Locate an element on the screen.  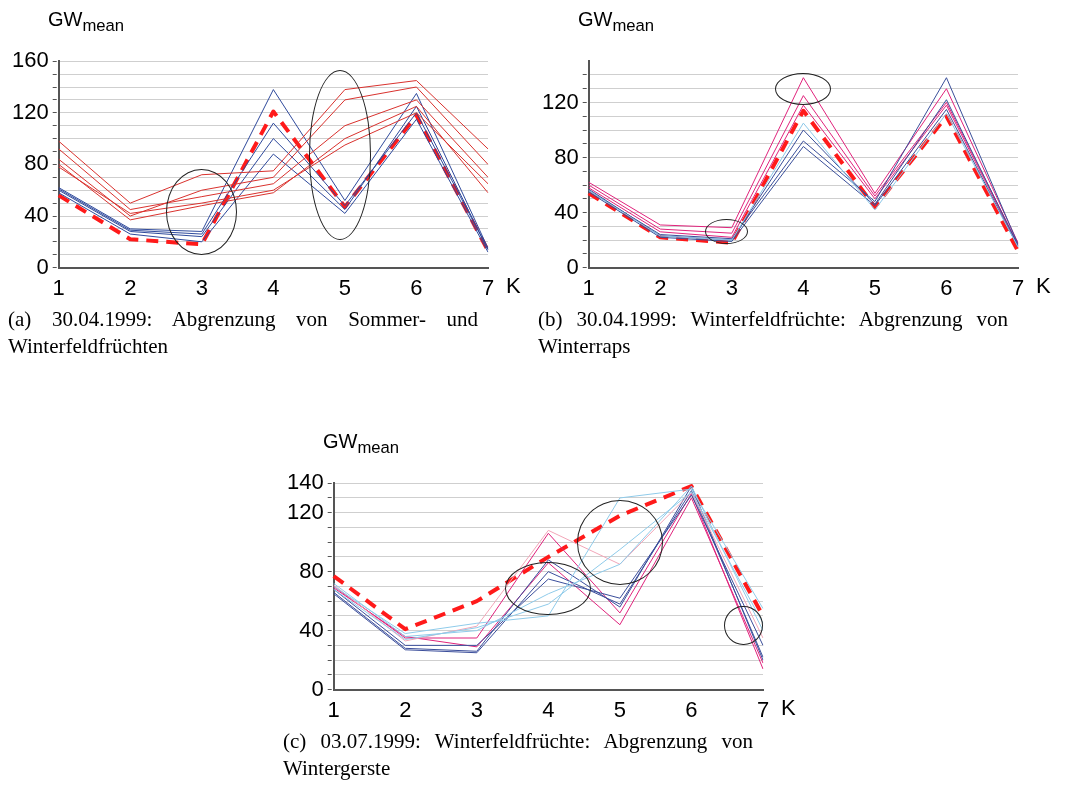
text: (a) 30.04.1999: Abgrenzung von Sommer- und Winterfeldfrüchten is located at coordinates (243, 333).